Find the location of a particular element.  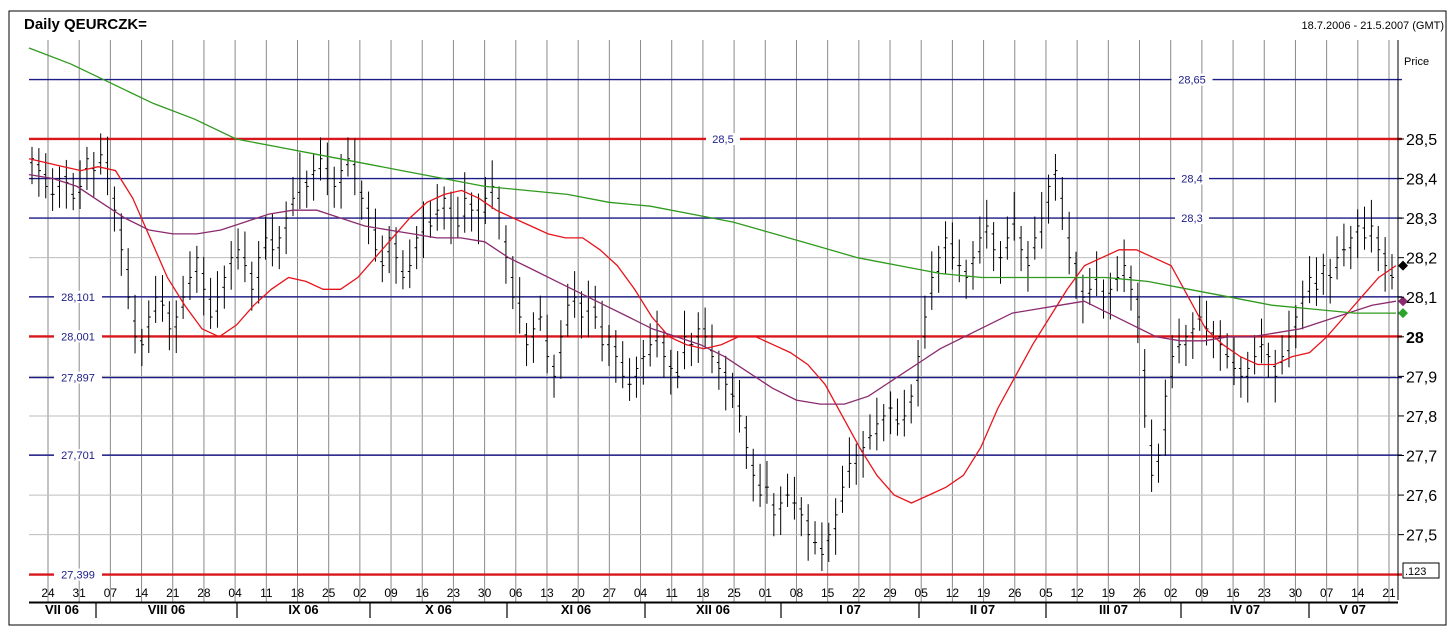

last-price-marker is located at coordinates (1403, 265).